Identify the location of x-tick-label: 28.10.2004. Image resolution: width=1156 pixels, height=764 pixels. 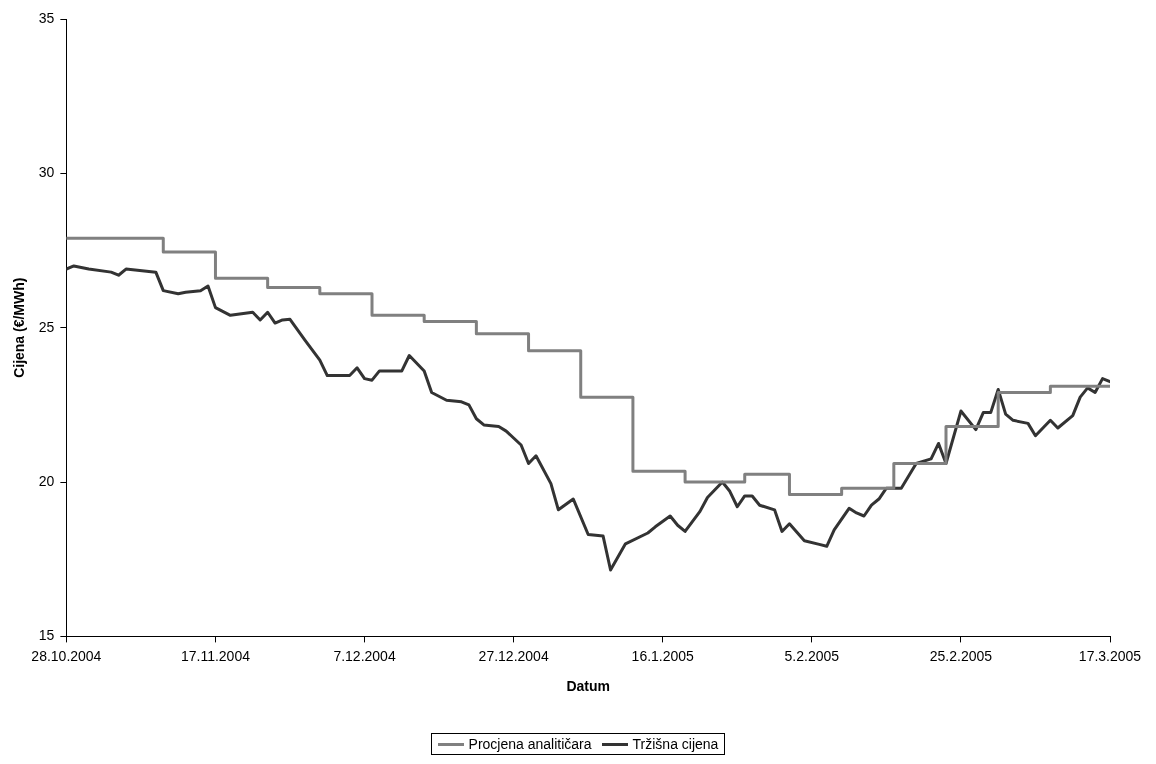
(66, 655).